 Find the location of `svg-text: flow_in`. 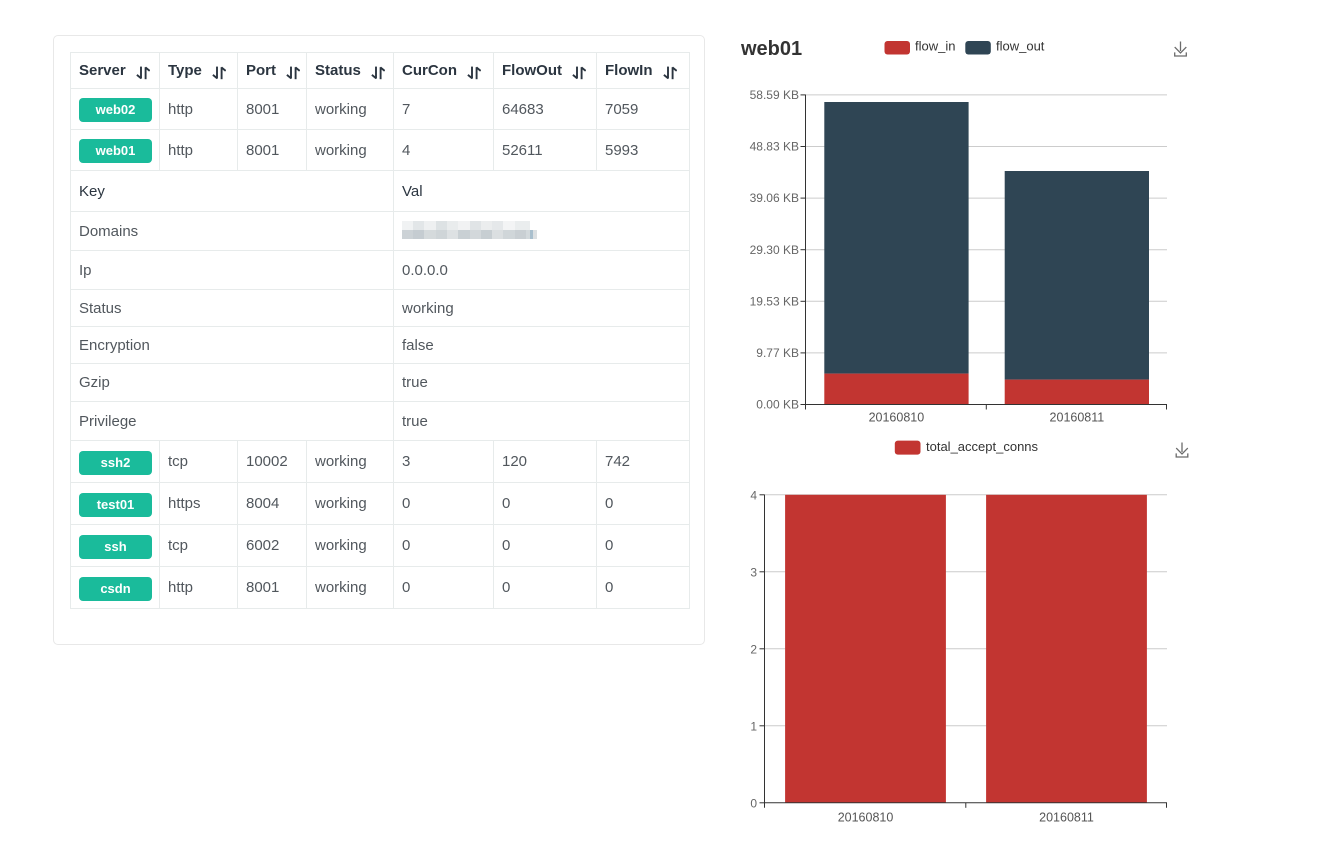

svg-text: flow_in is located at coordinates (935, 46).